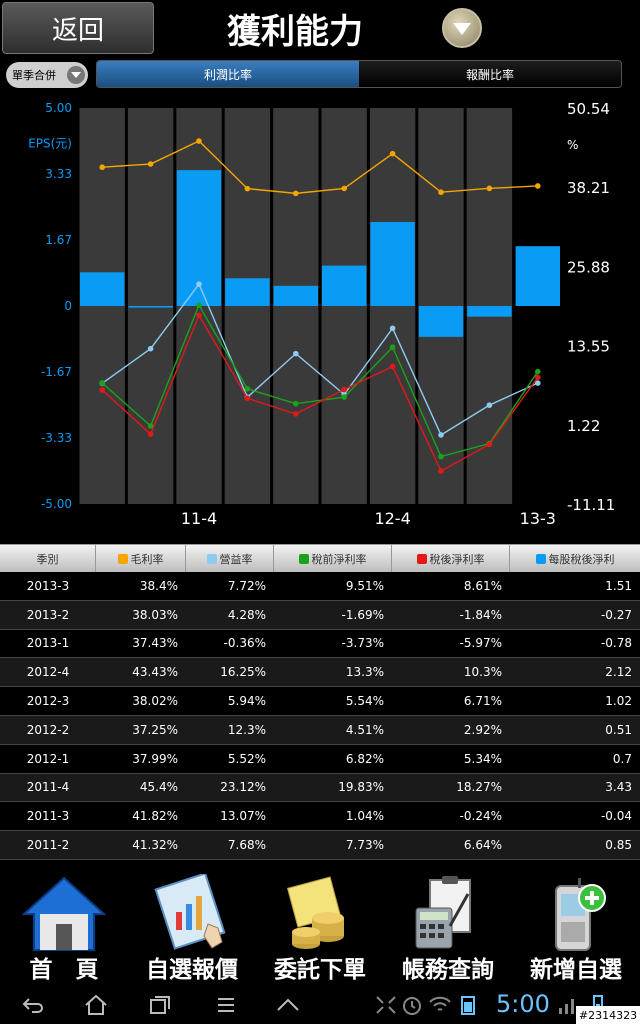 This screenshot has height=1024, width=640. Describe the element at coordinates (228, 74) in the screenshot. I see `tab-profit-ratio: 利潤比率` at that location.